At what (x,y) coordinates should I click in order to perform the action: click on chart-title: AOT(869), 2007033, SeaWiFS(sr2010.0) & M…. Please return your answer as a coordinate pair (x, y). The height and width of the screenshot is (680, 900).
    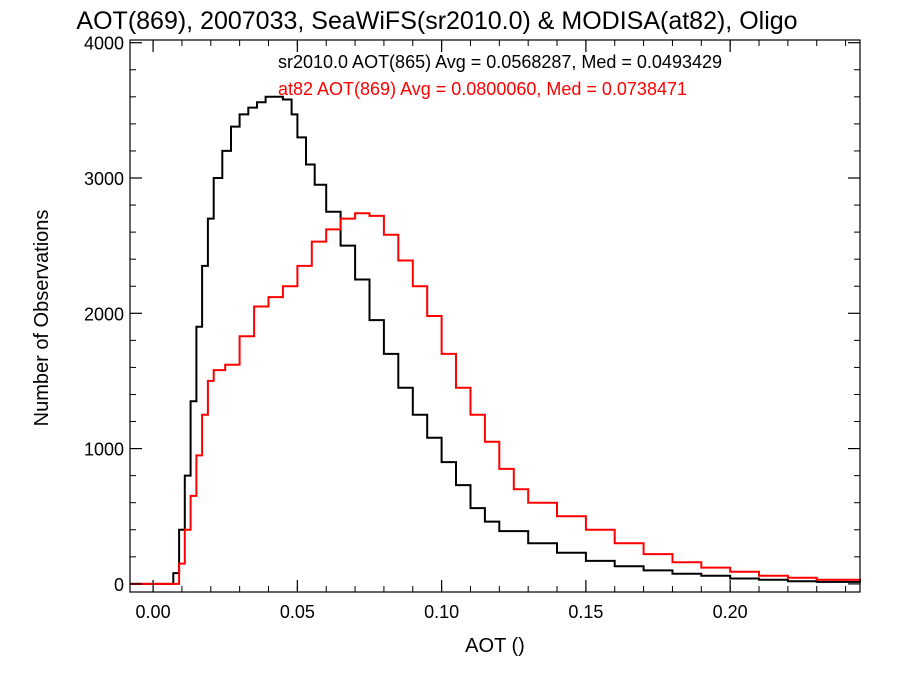
    Looking at the image, I should click on (436, 21).